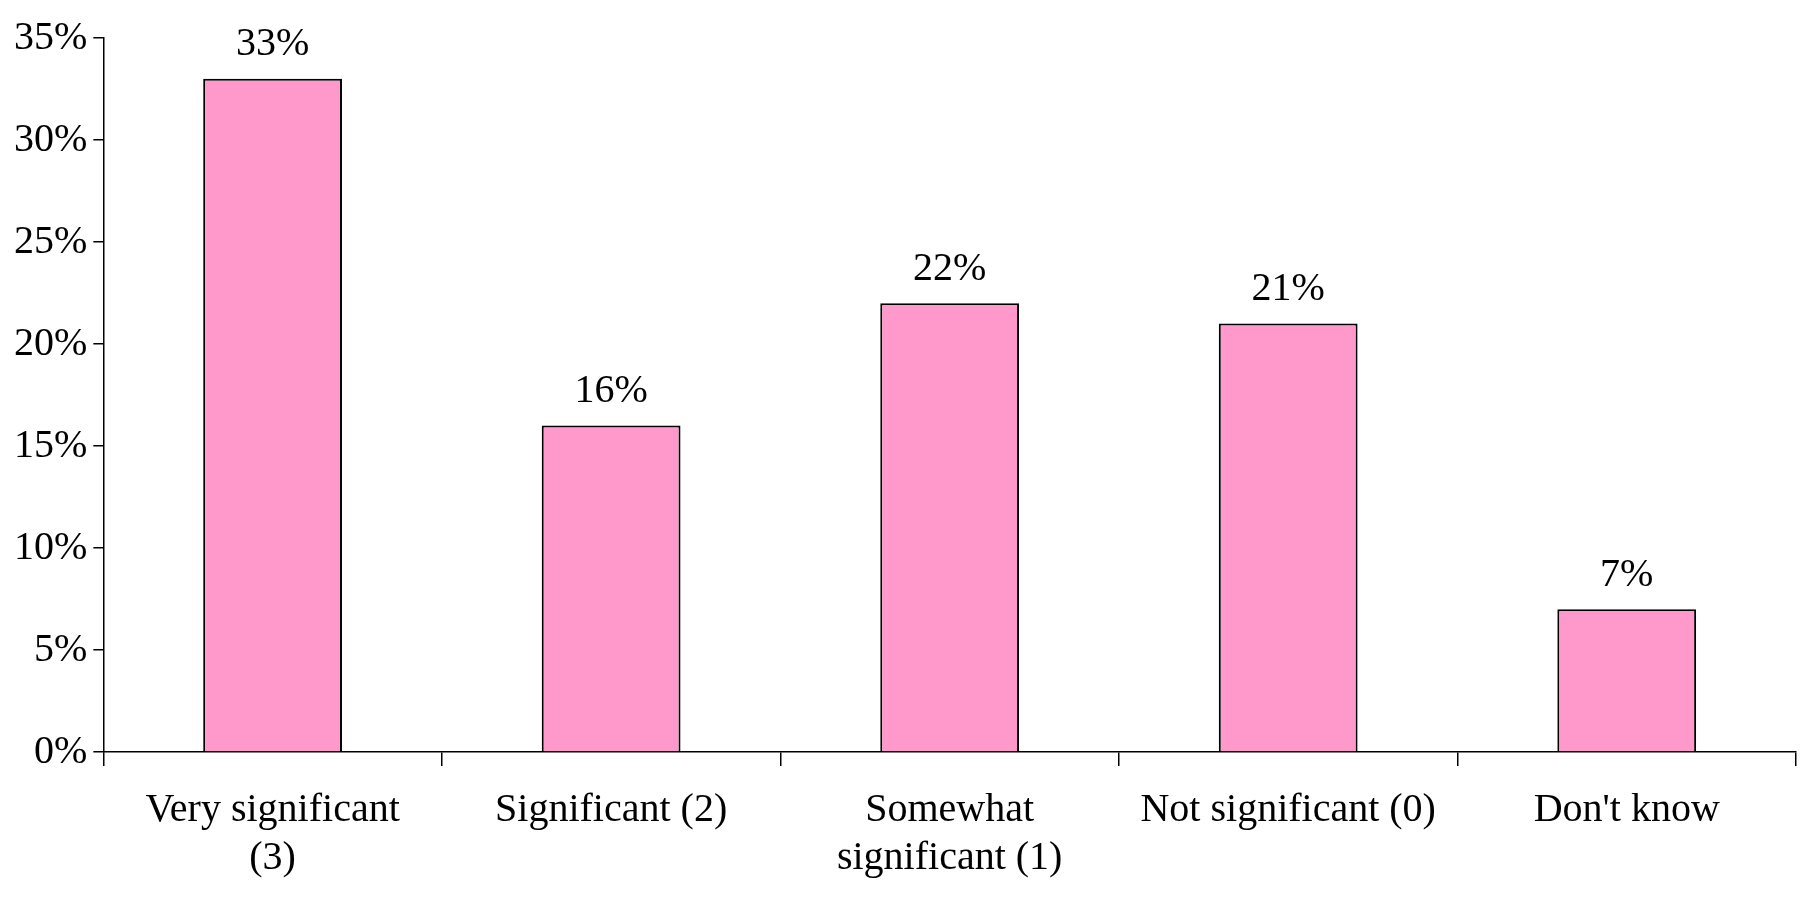 This screenshot has height=910, width=1814. I want to click on data-label: 16%, so click(611, 389).